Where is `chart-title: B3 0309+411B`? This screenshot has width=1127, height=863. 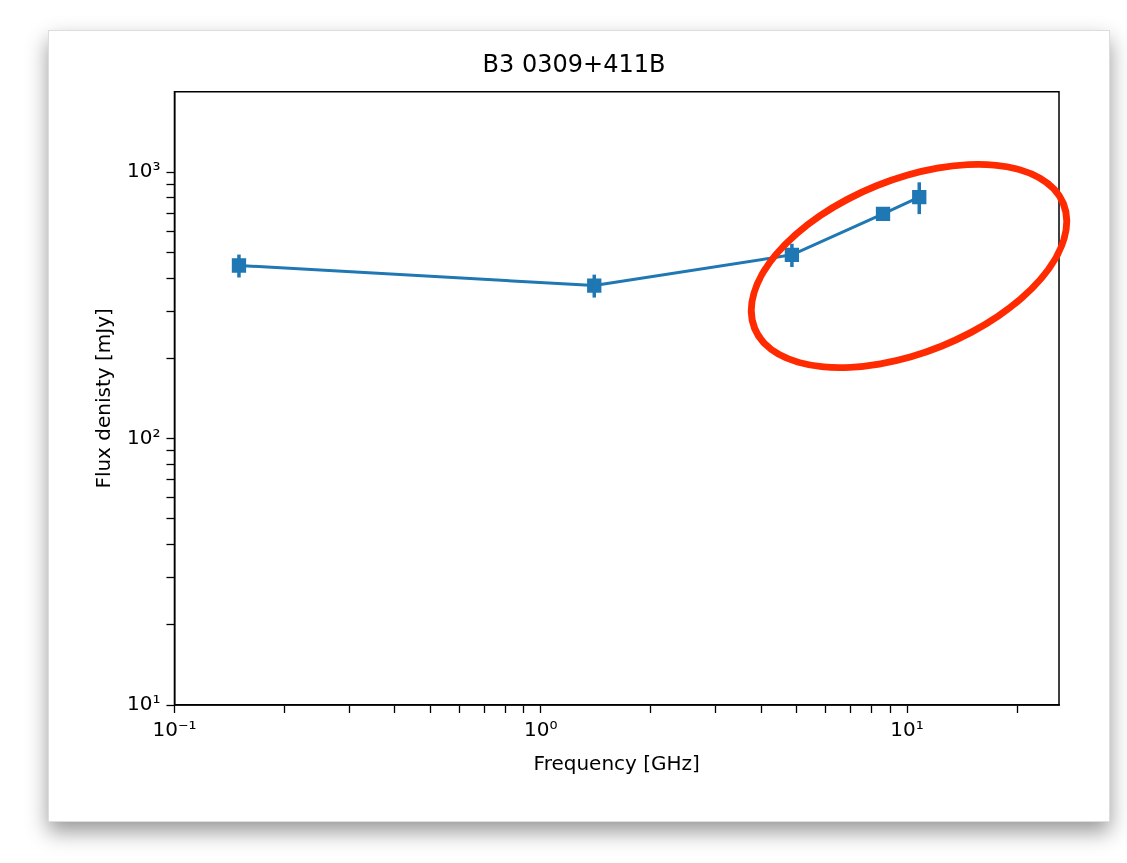 chart-title: B3 0309+411B is located at coordinates (574, 63).